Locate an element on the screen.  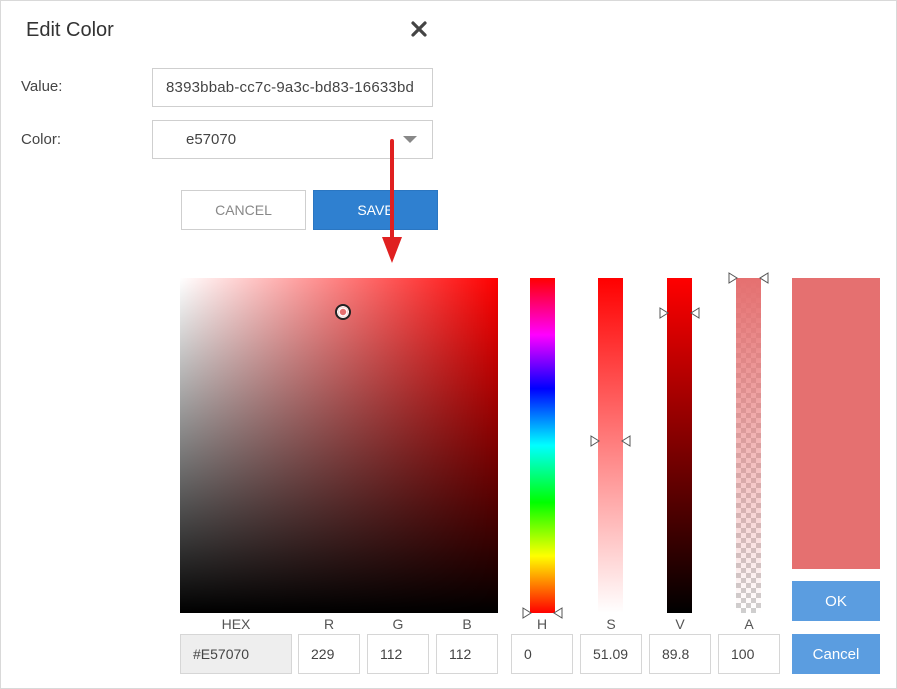
alpha-bar is located at coordinates (748, 445).